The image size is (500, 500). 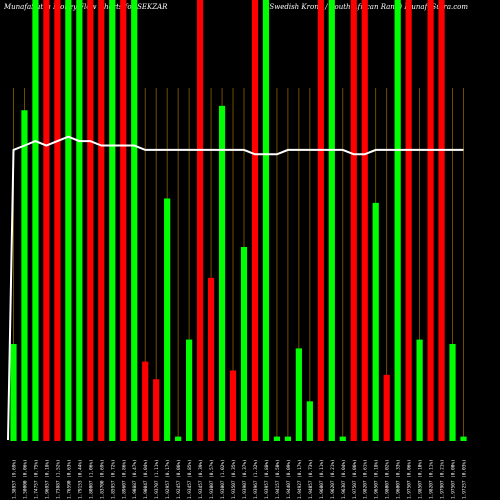 I want to click on x-tick-label: 1.97907 (0.21%), so click(x=443, y=479).